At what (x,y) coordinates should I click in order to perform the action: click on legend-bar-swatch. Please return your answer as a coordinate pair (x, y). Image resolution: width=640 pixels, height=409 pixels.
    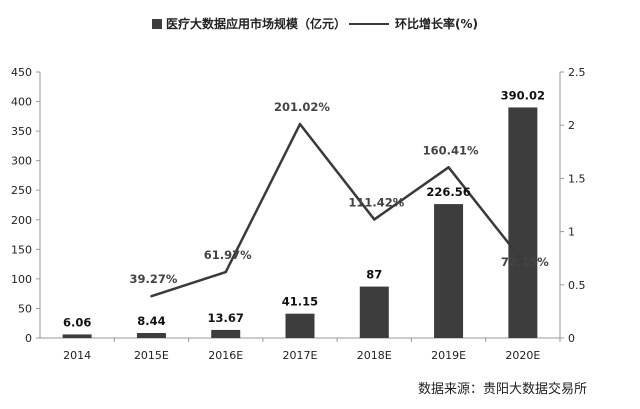
    Looking at the image, I should click on (157, 24).